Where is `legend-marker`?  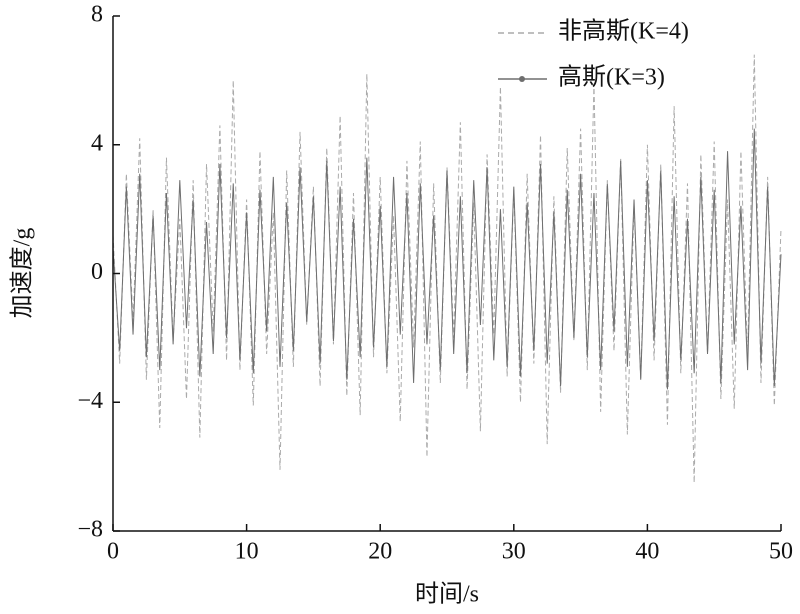 legend-marker is located at coordinates (522, 79).